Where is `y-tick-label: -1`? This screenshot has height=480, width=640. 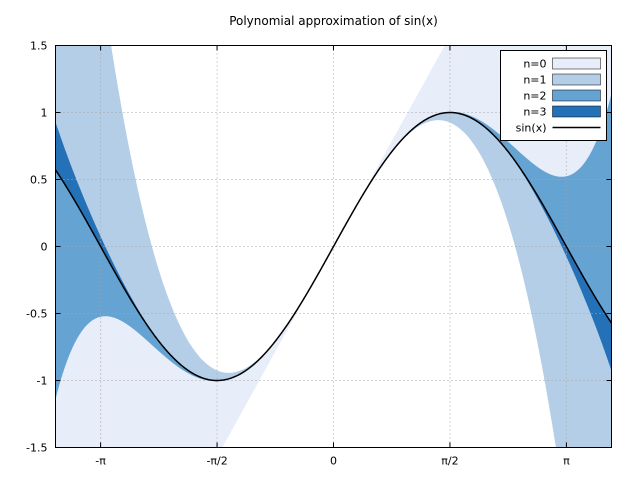
y-tick-label: -1 is located at coordinates (42, 381).